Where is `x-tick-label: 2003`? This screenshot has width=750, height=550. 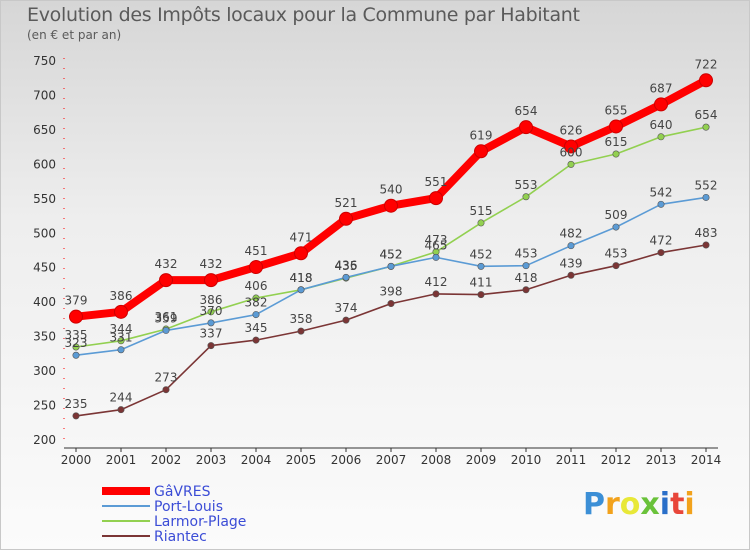
x-tick-label: 2003 is located at coordinates (211, 460).